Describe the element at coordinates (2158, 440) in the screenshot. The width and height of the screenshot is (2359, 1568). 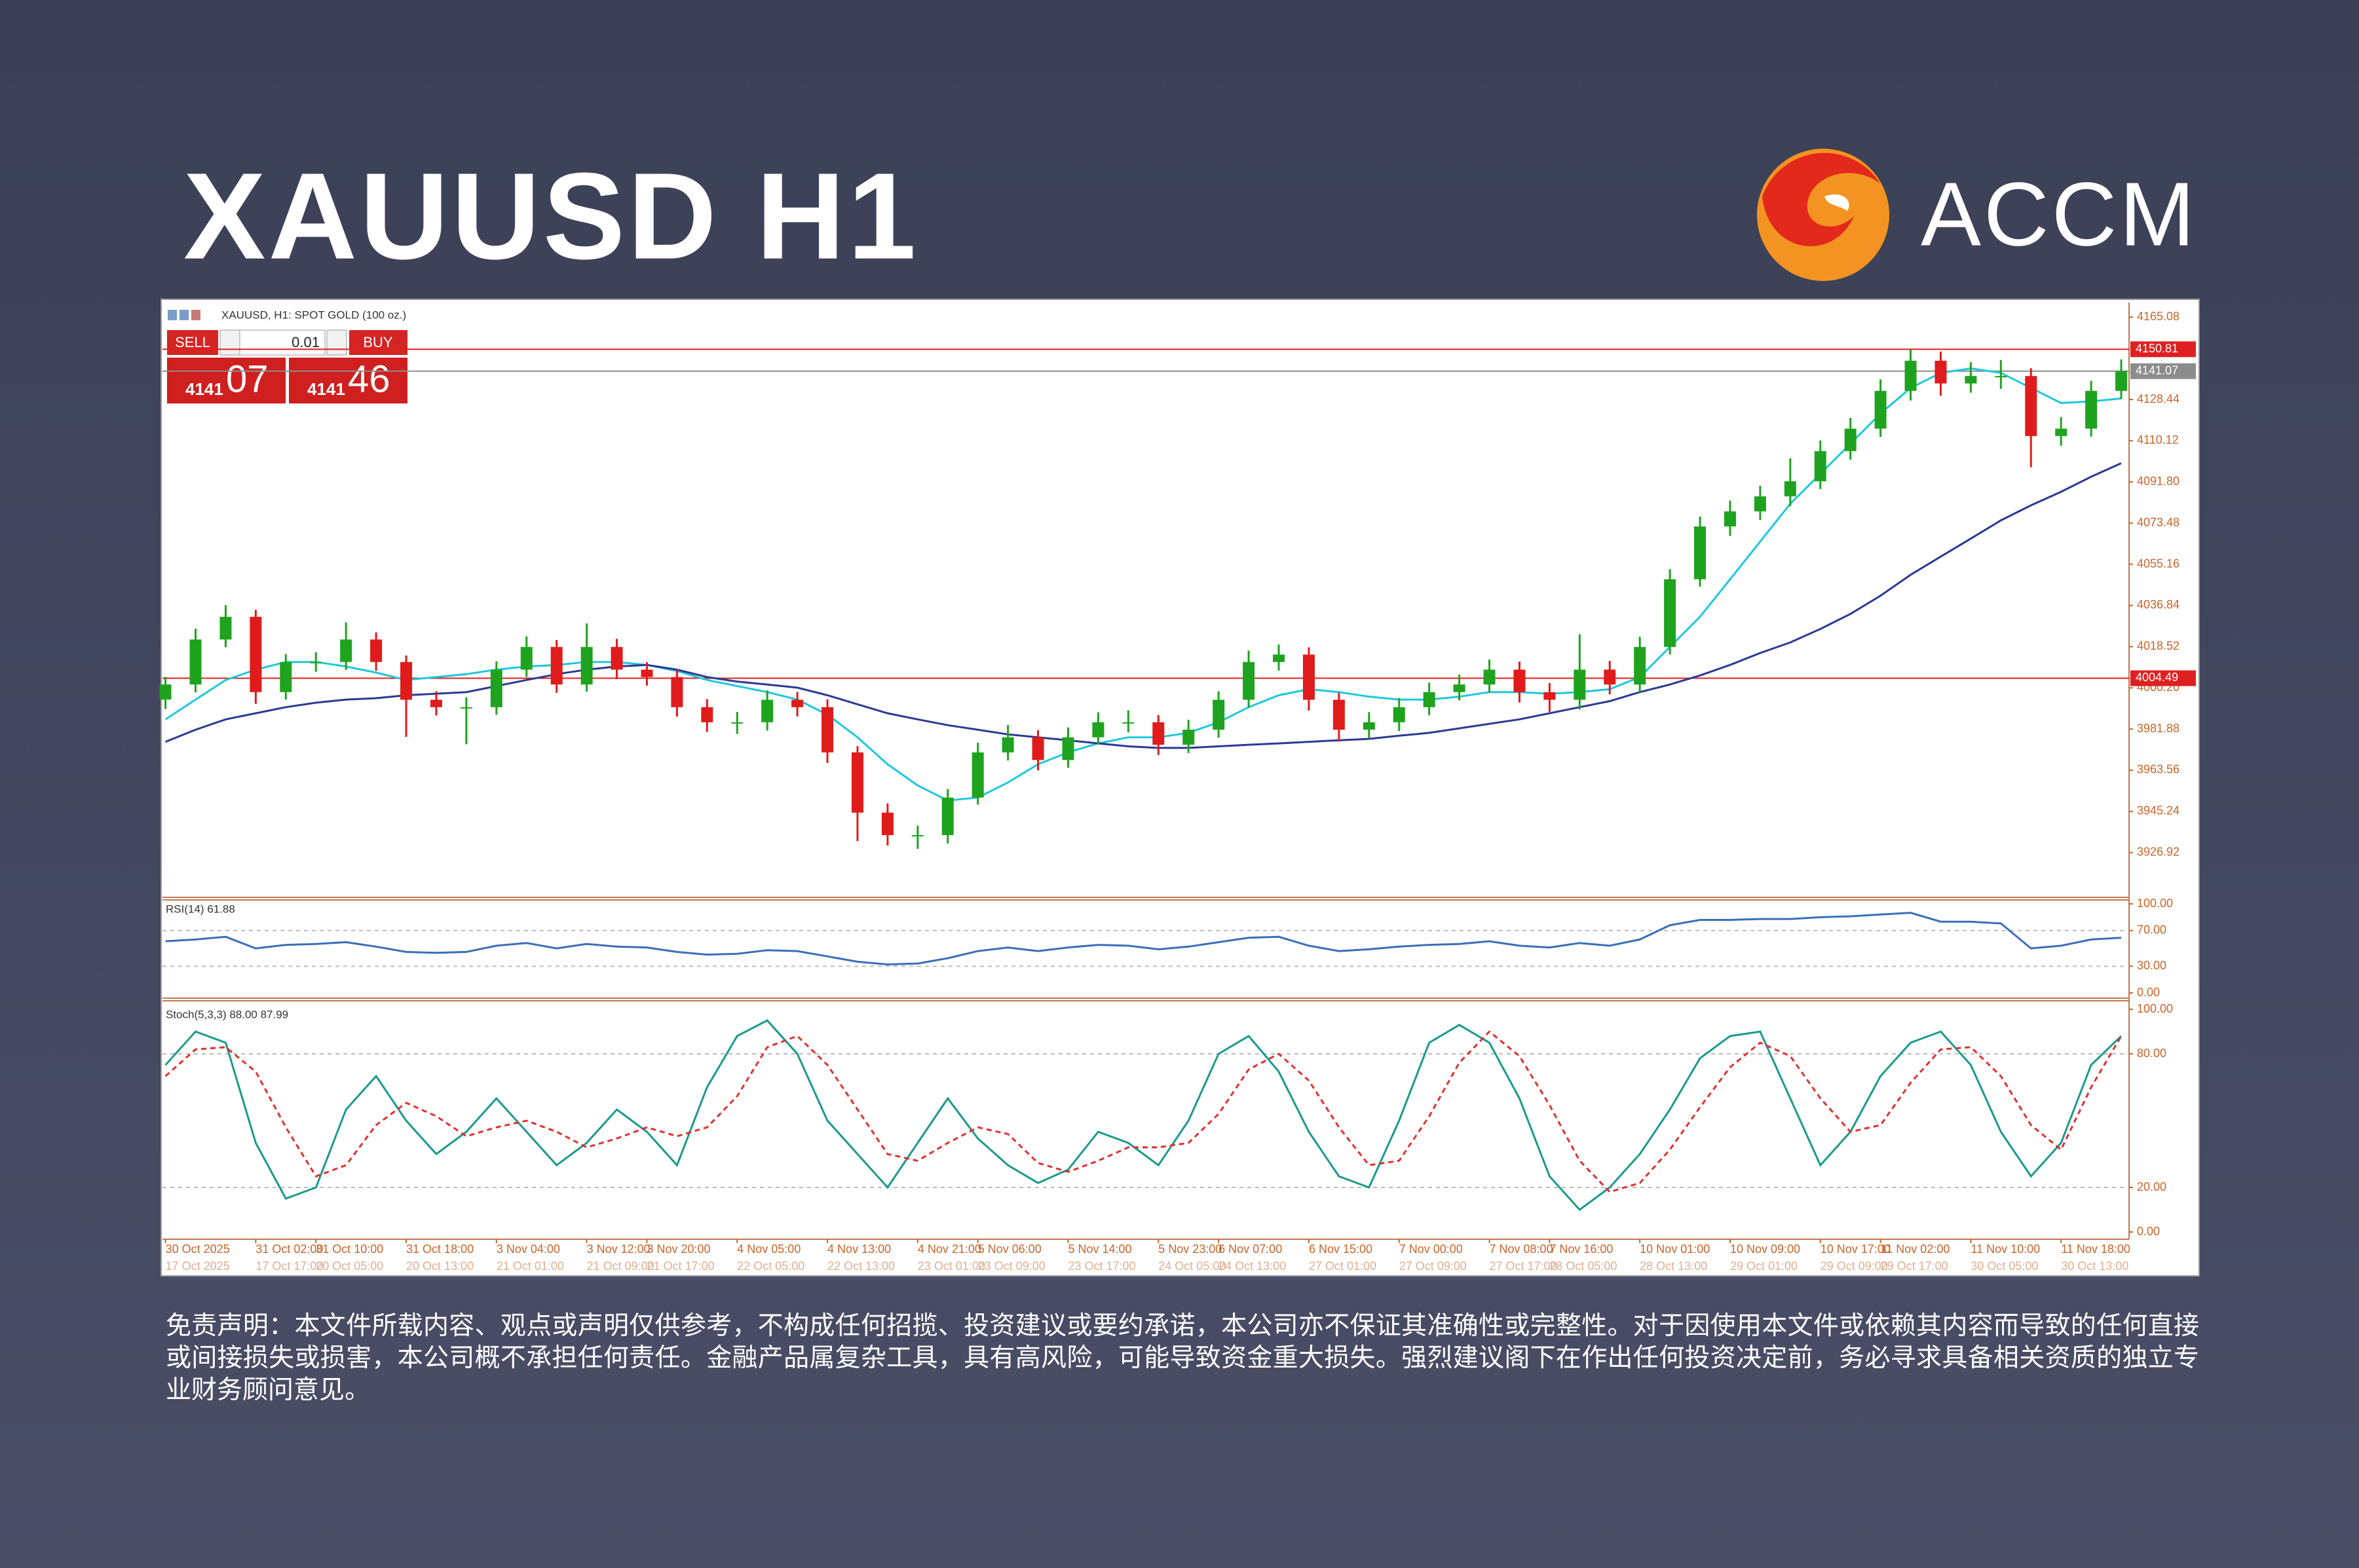
I see `y-tick-label: 4110.12` at that location.